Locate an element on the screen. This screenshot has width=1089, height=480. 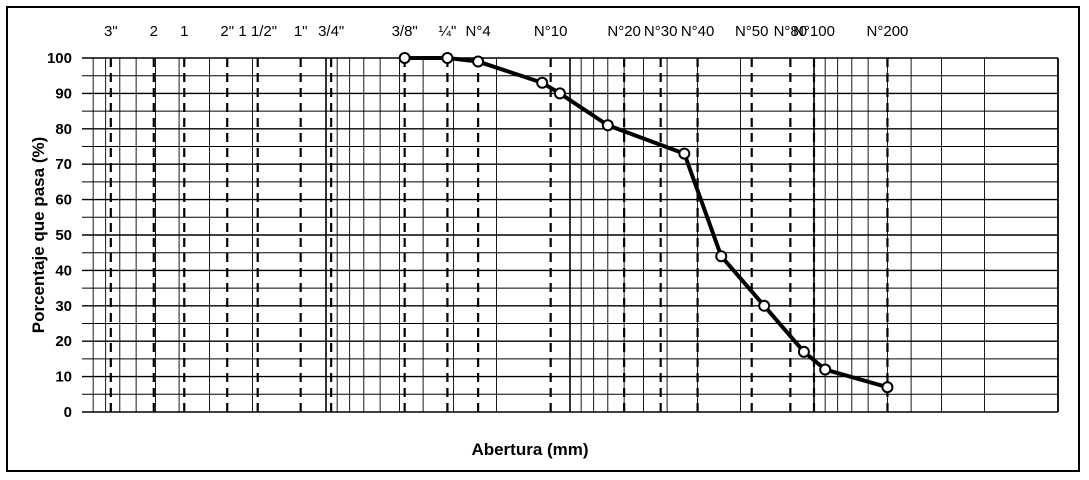
y-tick-label: 20 is located at coordinates (63, 341).